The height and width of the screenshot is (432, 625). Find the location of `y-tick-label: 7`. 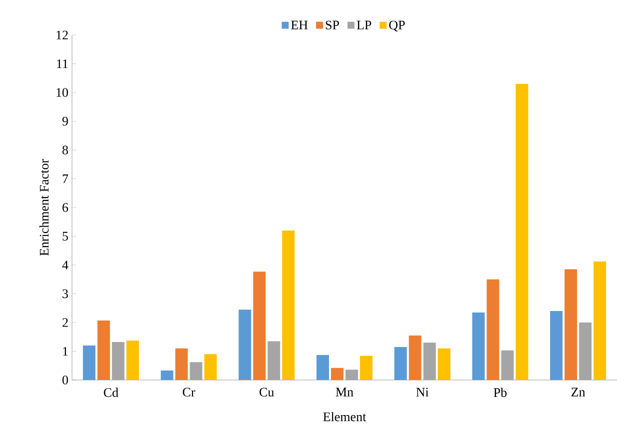

y-tick-label: 7 is located at coordinates (65, 179).